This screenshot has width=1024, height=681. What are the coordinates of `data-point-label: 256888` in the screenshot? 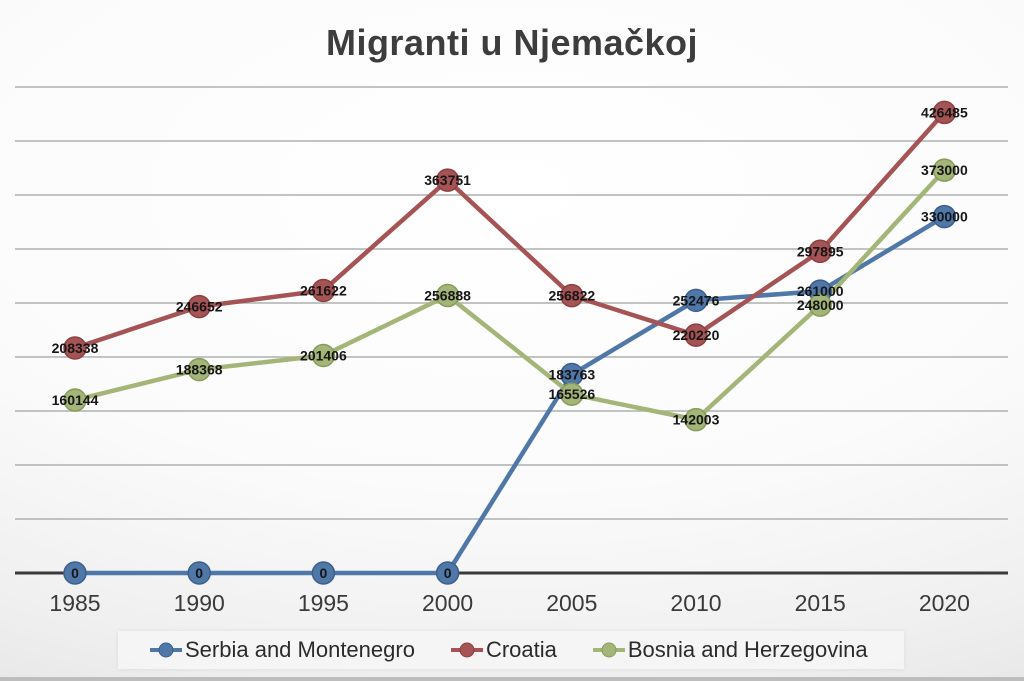 It's located at (447, 296).